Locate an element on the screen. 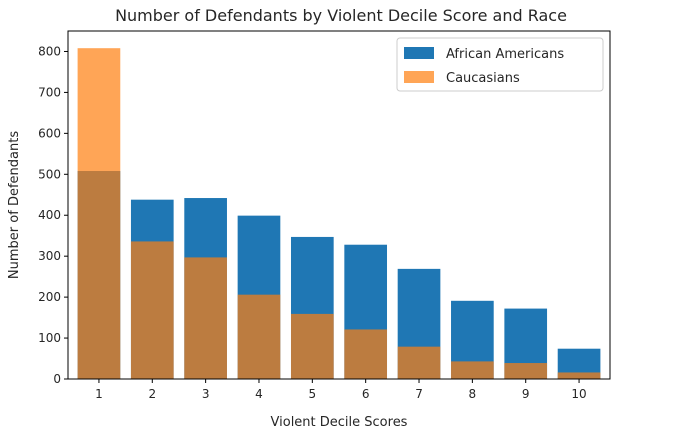  x-tick-label: 3 is located at coordinates (206, 394).